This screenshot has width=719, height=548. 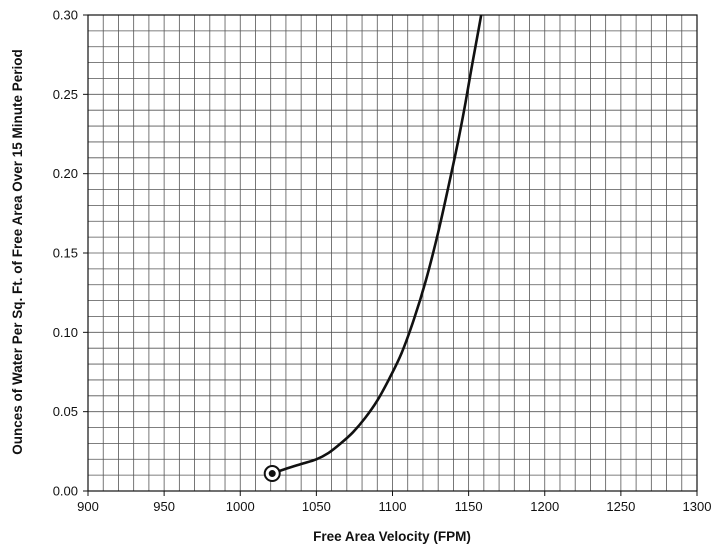 What do you see at coordinates (65, 491) in the screenshot?
I see `y-tick-label: 0.00` at bounding box center [65, 491].